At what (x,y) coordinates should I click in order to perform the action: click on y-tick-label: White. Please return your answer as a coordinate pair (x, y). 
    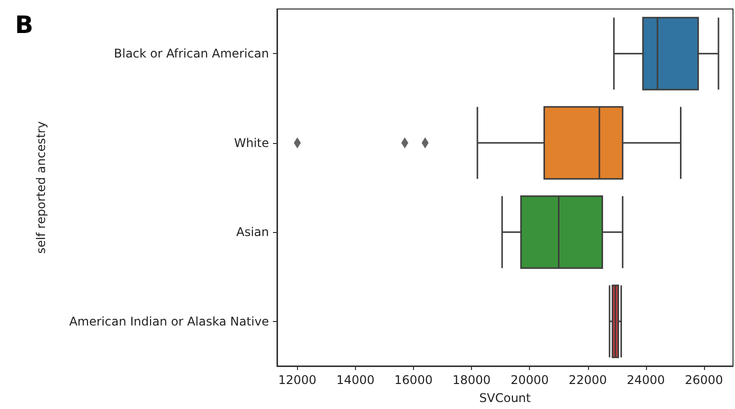
    Looking at the image, I should click on (251, 143).